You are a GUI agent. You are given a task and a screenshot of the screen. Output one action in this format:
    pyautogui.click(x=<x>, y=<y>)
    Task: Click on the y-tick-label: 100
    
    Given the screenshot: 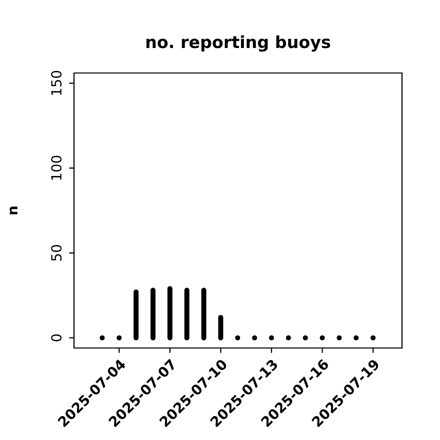 What is the action you would take?
    pyautogui.click(x=56, y=168)
    